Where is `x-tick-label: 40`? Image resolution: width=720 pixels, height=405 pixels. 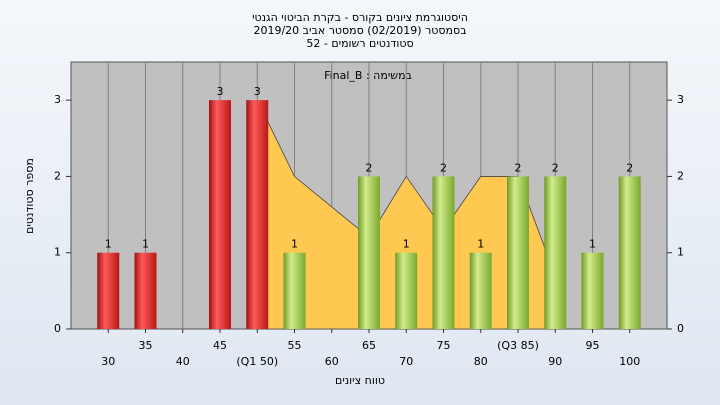
x-tick-label: 40 is located at coordinates (183, 361).